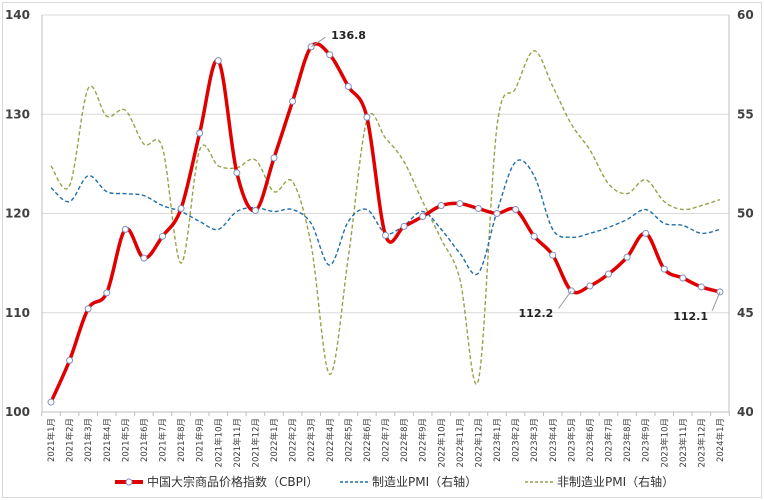  What do you see at coordinates (516, 440) in the screenshot?
I see `x-tick-label: 2023年2月` at bounding box center [516, 440].